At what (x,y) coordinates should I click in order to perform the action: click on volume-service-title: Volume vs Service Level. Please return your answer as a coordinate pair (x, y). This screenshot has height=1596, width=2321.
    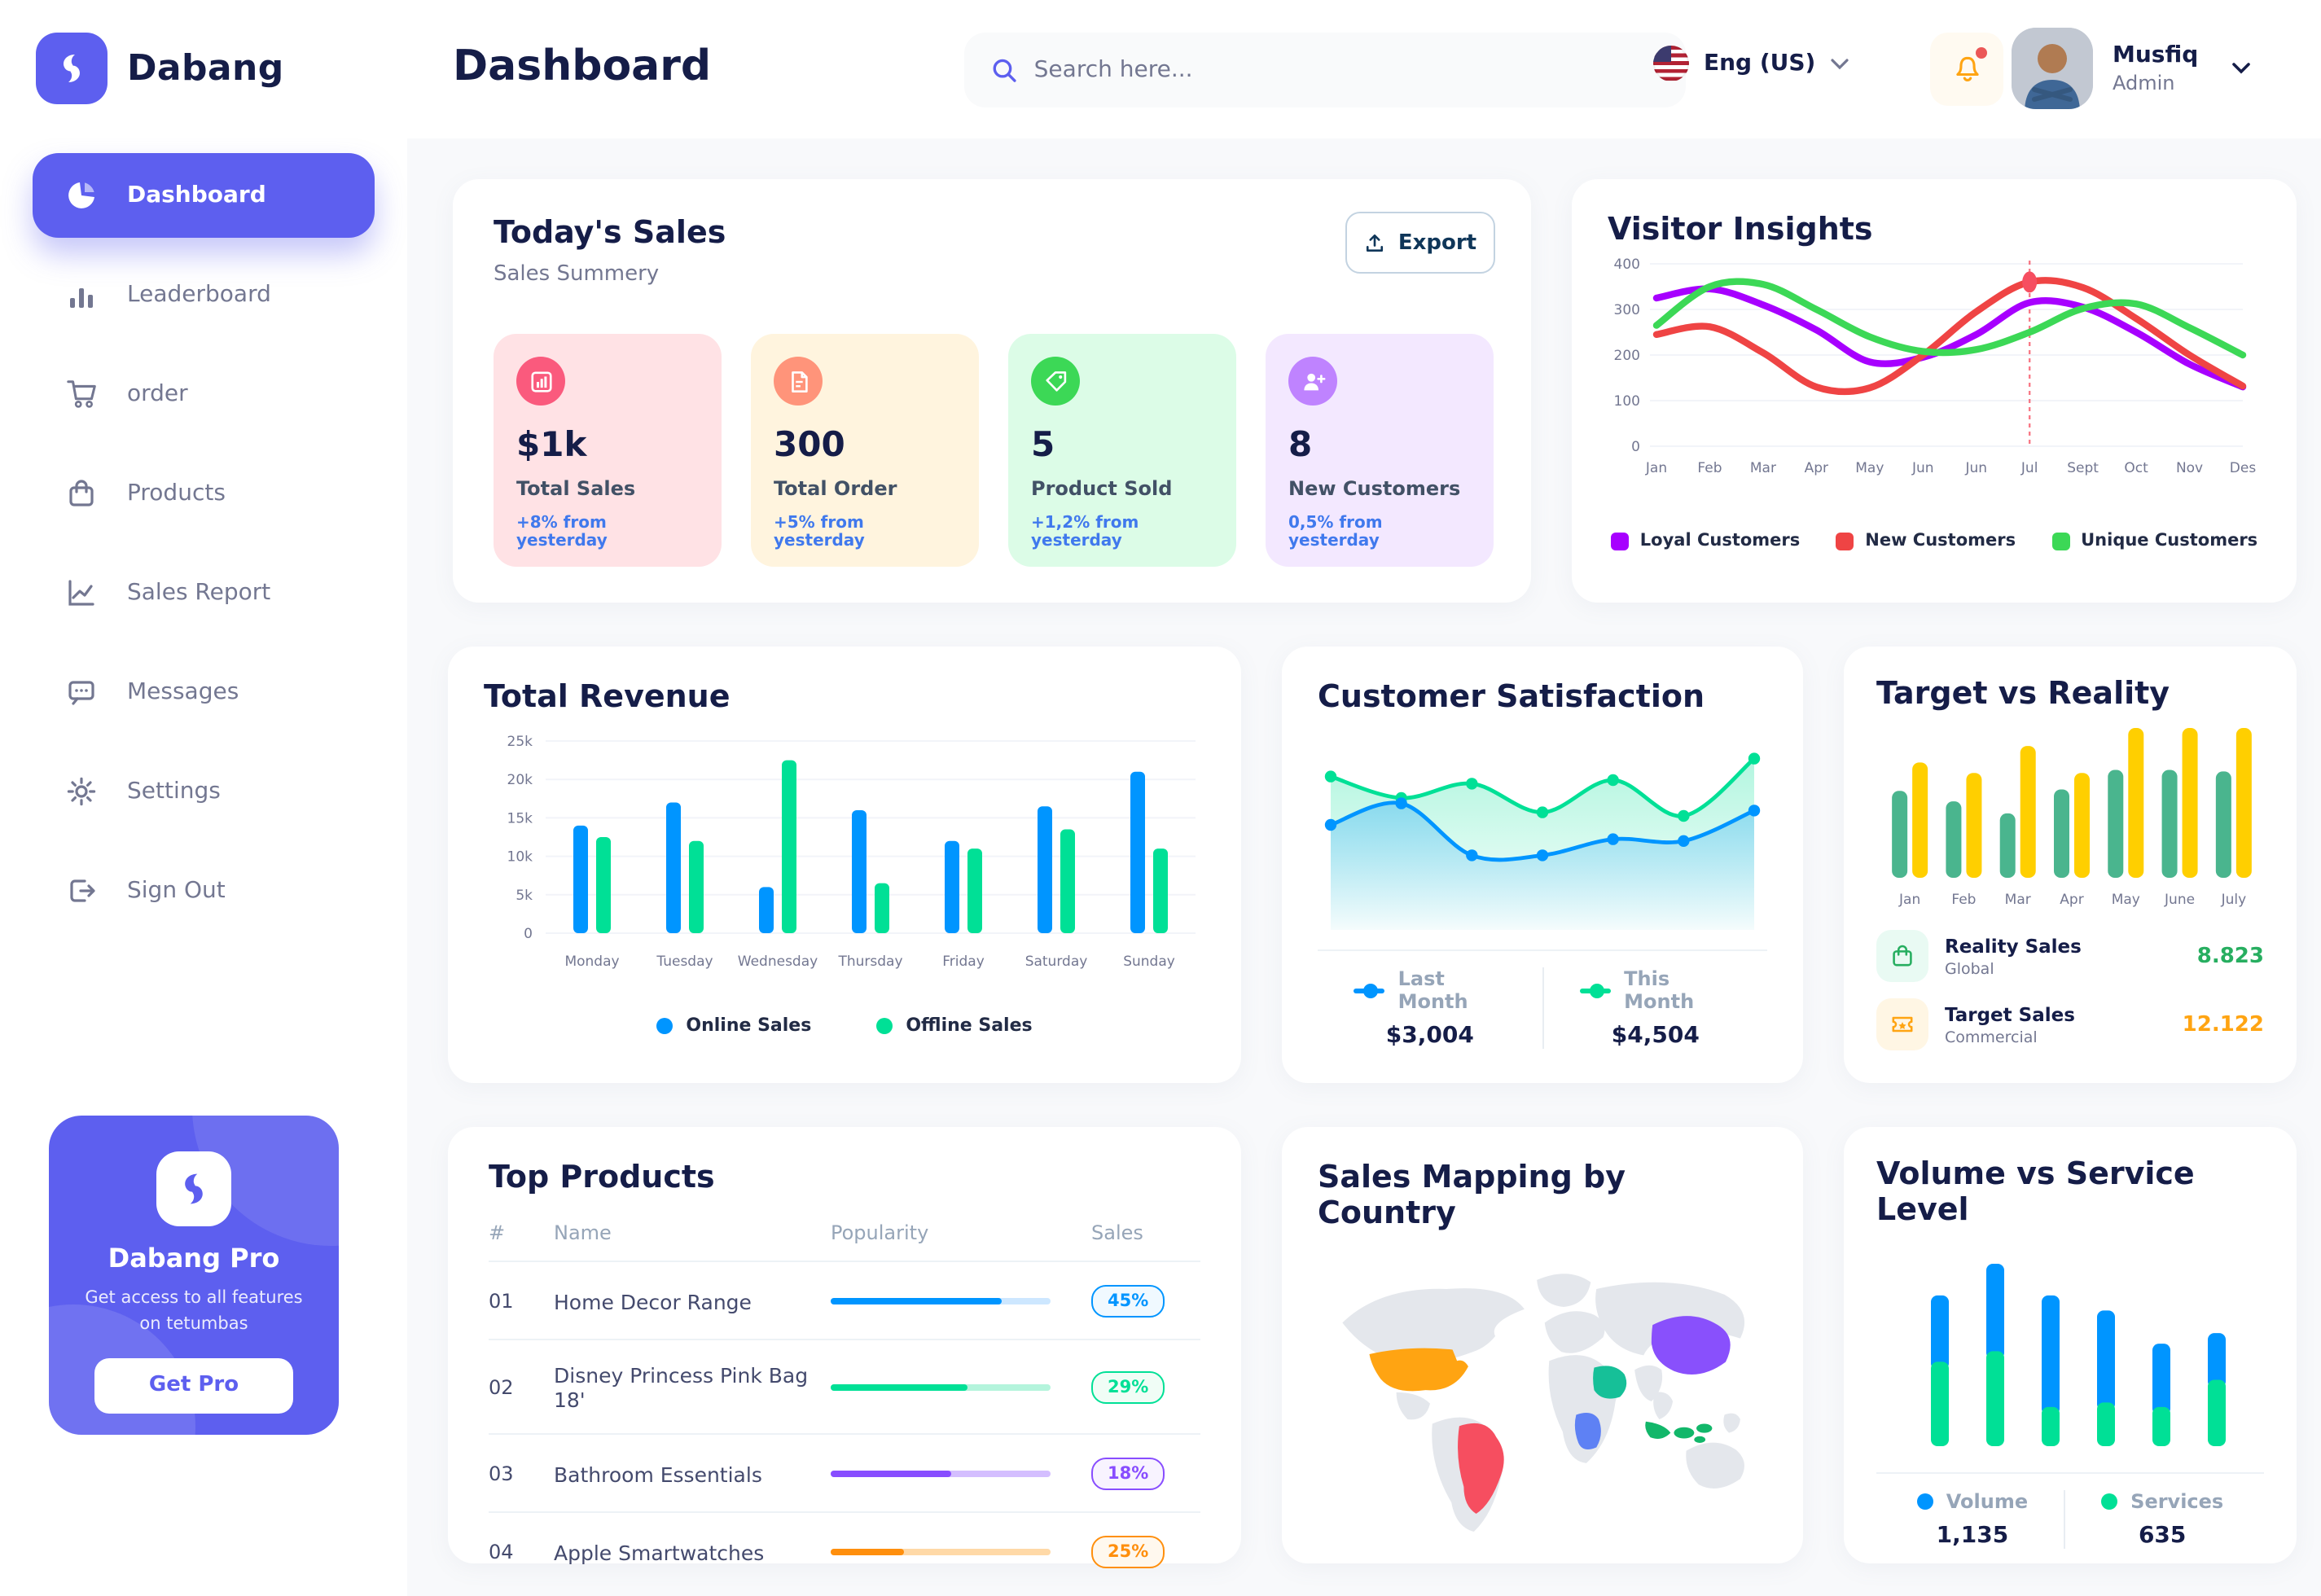
    Looking at the image, I should click on (2035, 1192).